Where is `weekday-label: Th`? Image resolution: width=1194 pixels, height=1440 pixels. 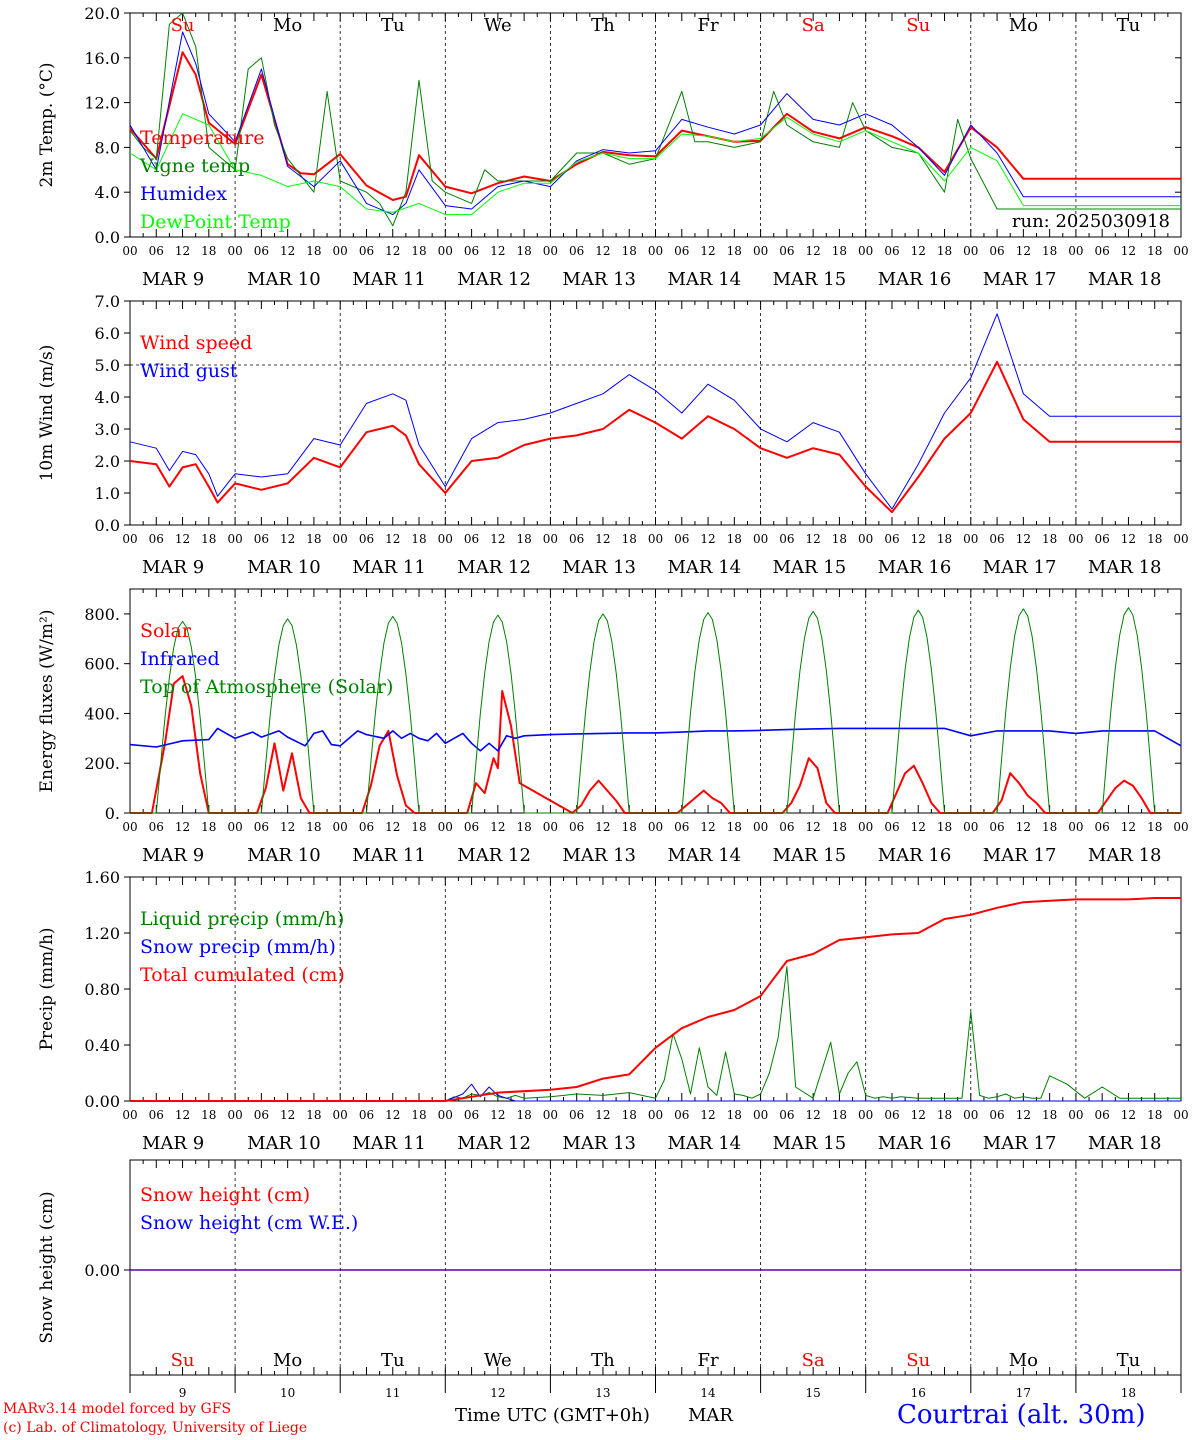 weekday-label: Th is located at coordinates (603, 1360).